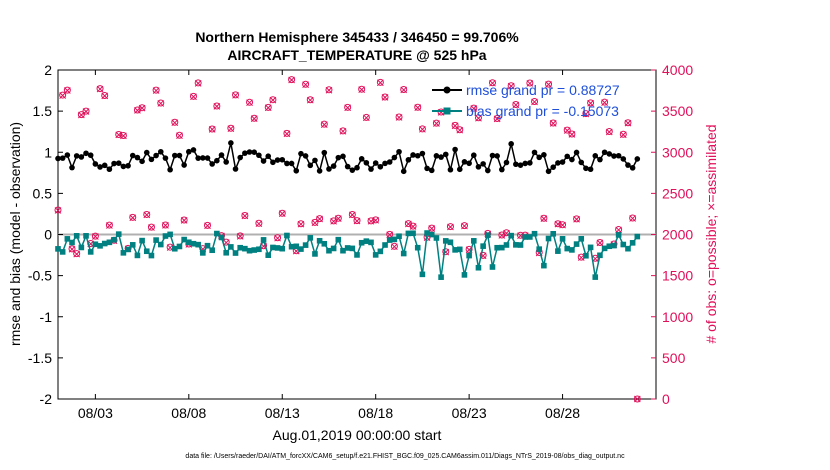 This screenshot has width=830, height=470. What do you see at coordinates (46, 317) in the screenshot?
I see `y-tick-label-left: -1` at bounding box center [46, 317].